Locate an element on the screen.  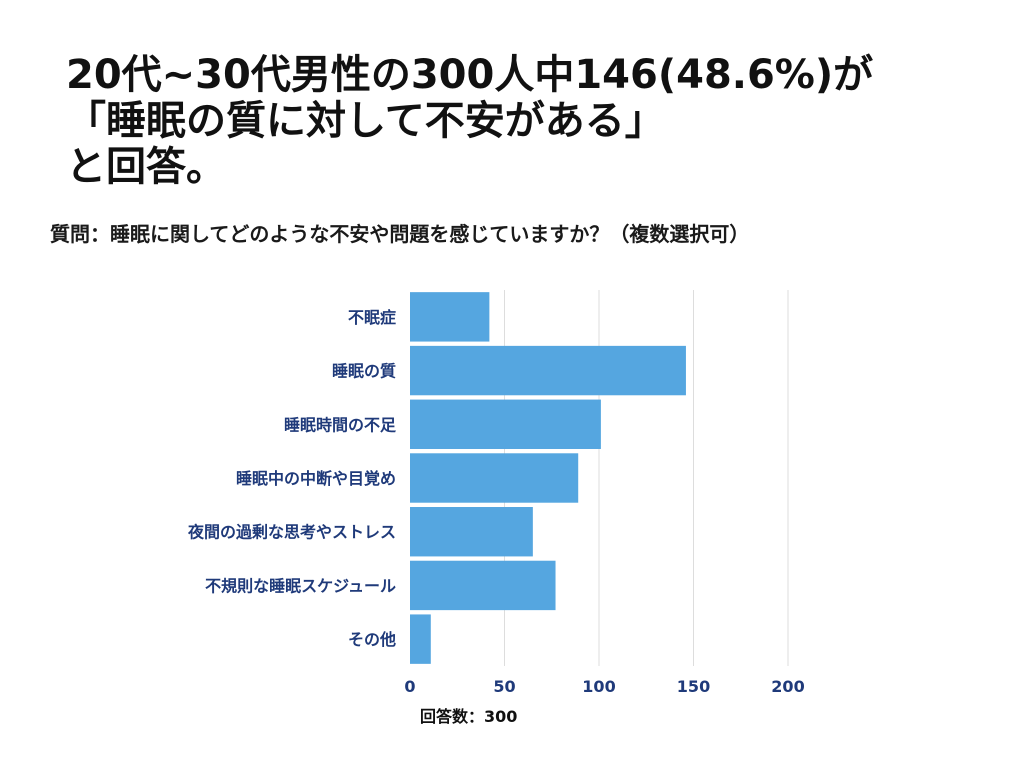
category-label: 不規則な睡眠スケジュール is located at coordinates (300, 585).